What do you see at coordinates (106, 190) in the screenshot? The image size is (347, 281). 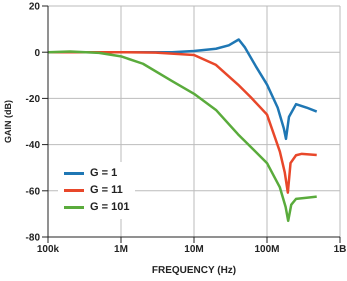 I see `legend-label: G = 11` at bounding box center [106, 190].